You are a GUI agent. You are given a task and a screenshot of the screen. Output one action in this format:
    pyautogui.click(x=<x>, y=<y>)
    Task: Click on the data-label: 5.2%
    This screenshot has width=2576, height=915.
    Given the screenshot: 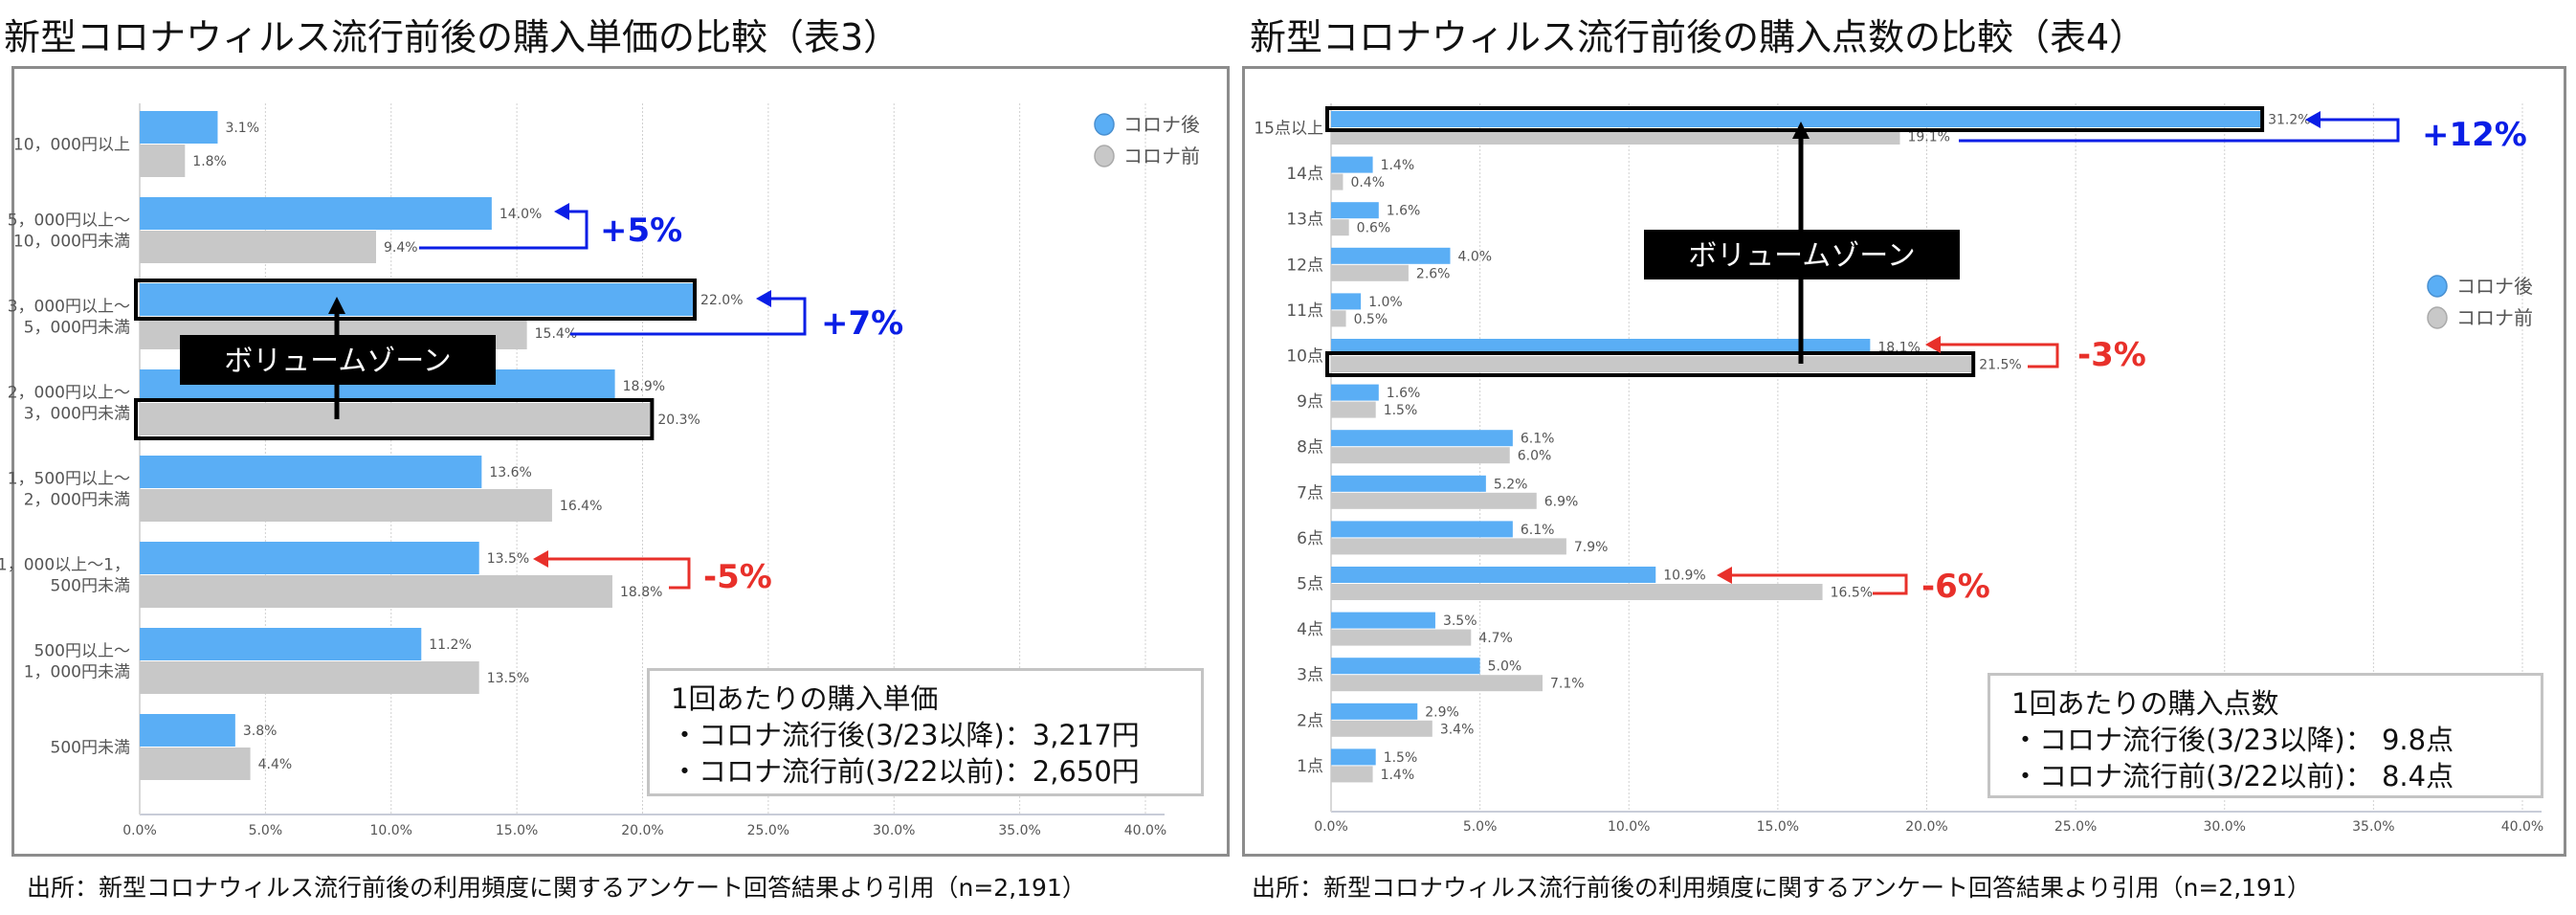 What is the action you would take?
    pyautogui.click(x=1511, y=484)
    